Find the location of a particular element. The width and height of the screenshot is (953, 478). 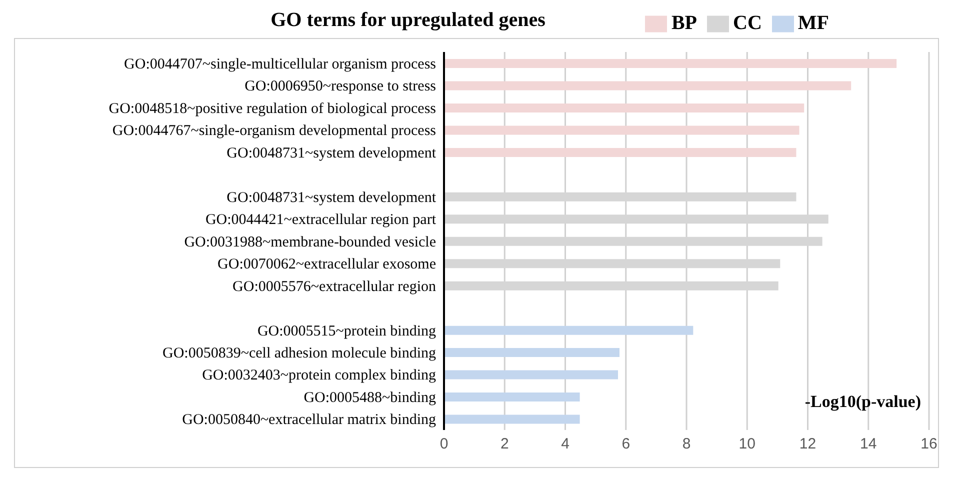

y-tick-label: GO:0070062~extracellular exosome is located at coordinates (327, 264).